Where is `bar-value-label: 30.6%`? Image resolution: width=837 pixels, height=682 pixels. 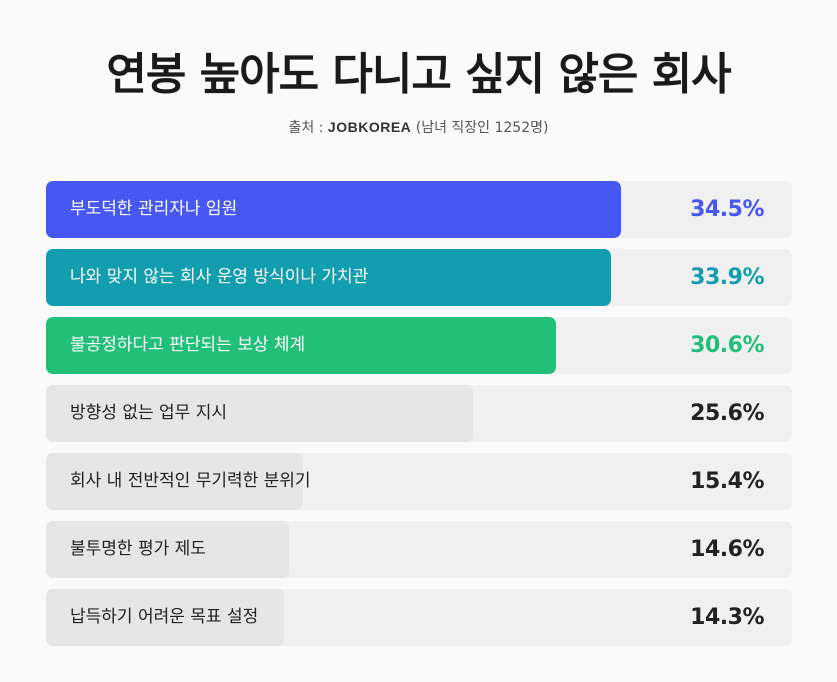 bar-value-label: 30.6% is located at coordinates (727, 345).